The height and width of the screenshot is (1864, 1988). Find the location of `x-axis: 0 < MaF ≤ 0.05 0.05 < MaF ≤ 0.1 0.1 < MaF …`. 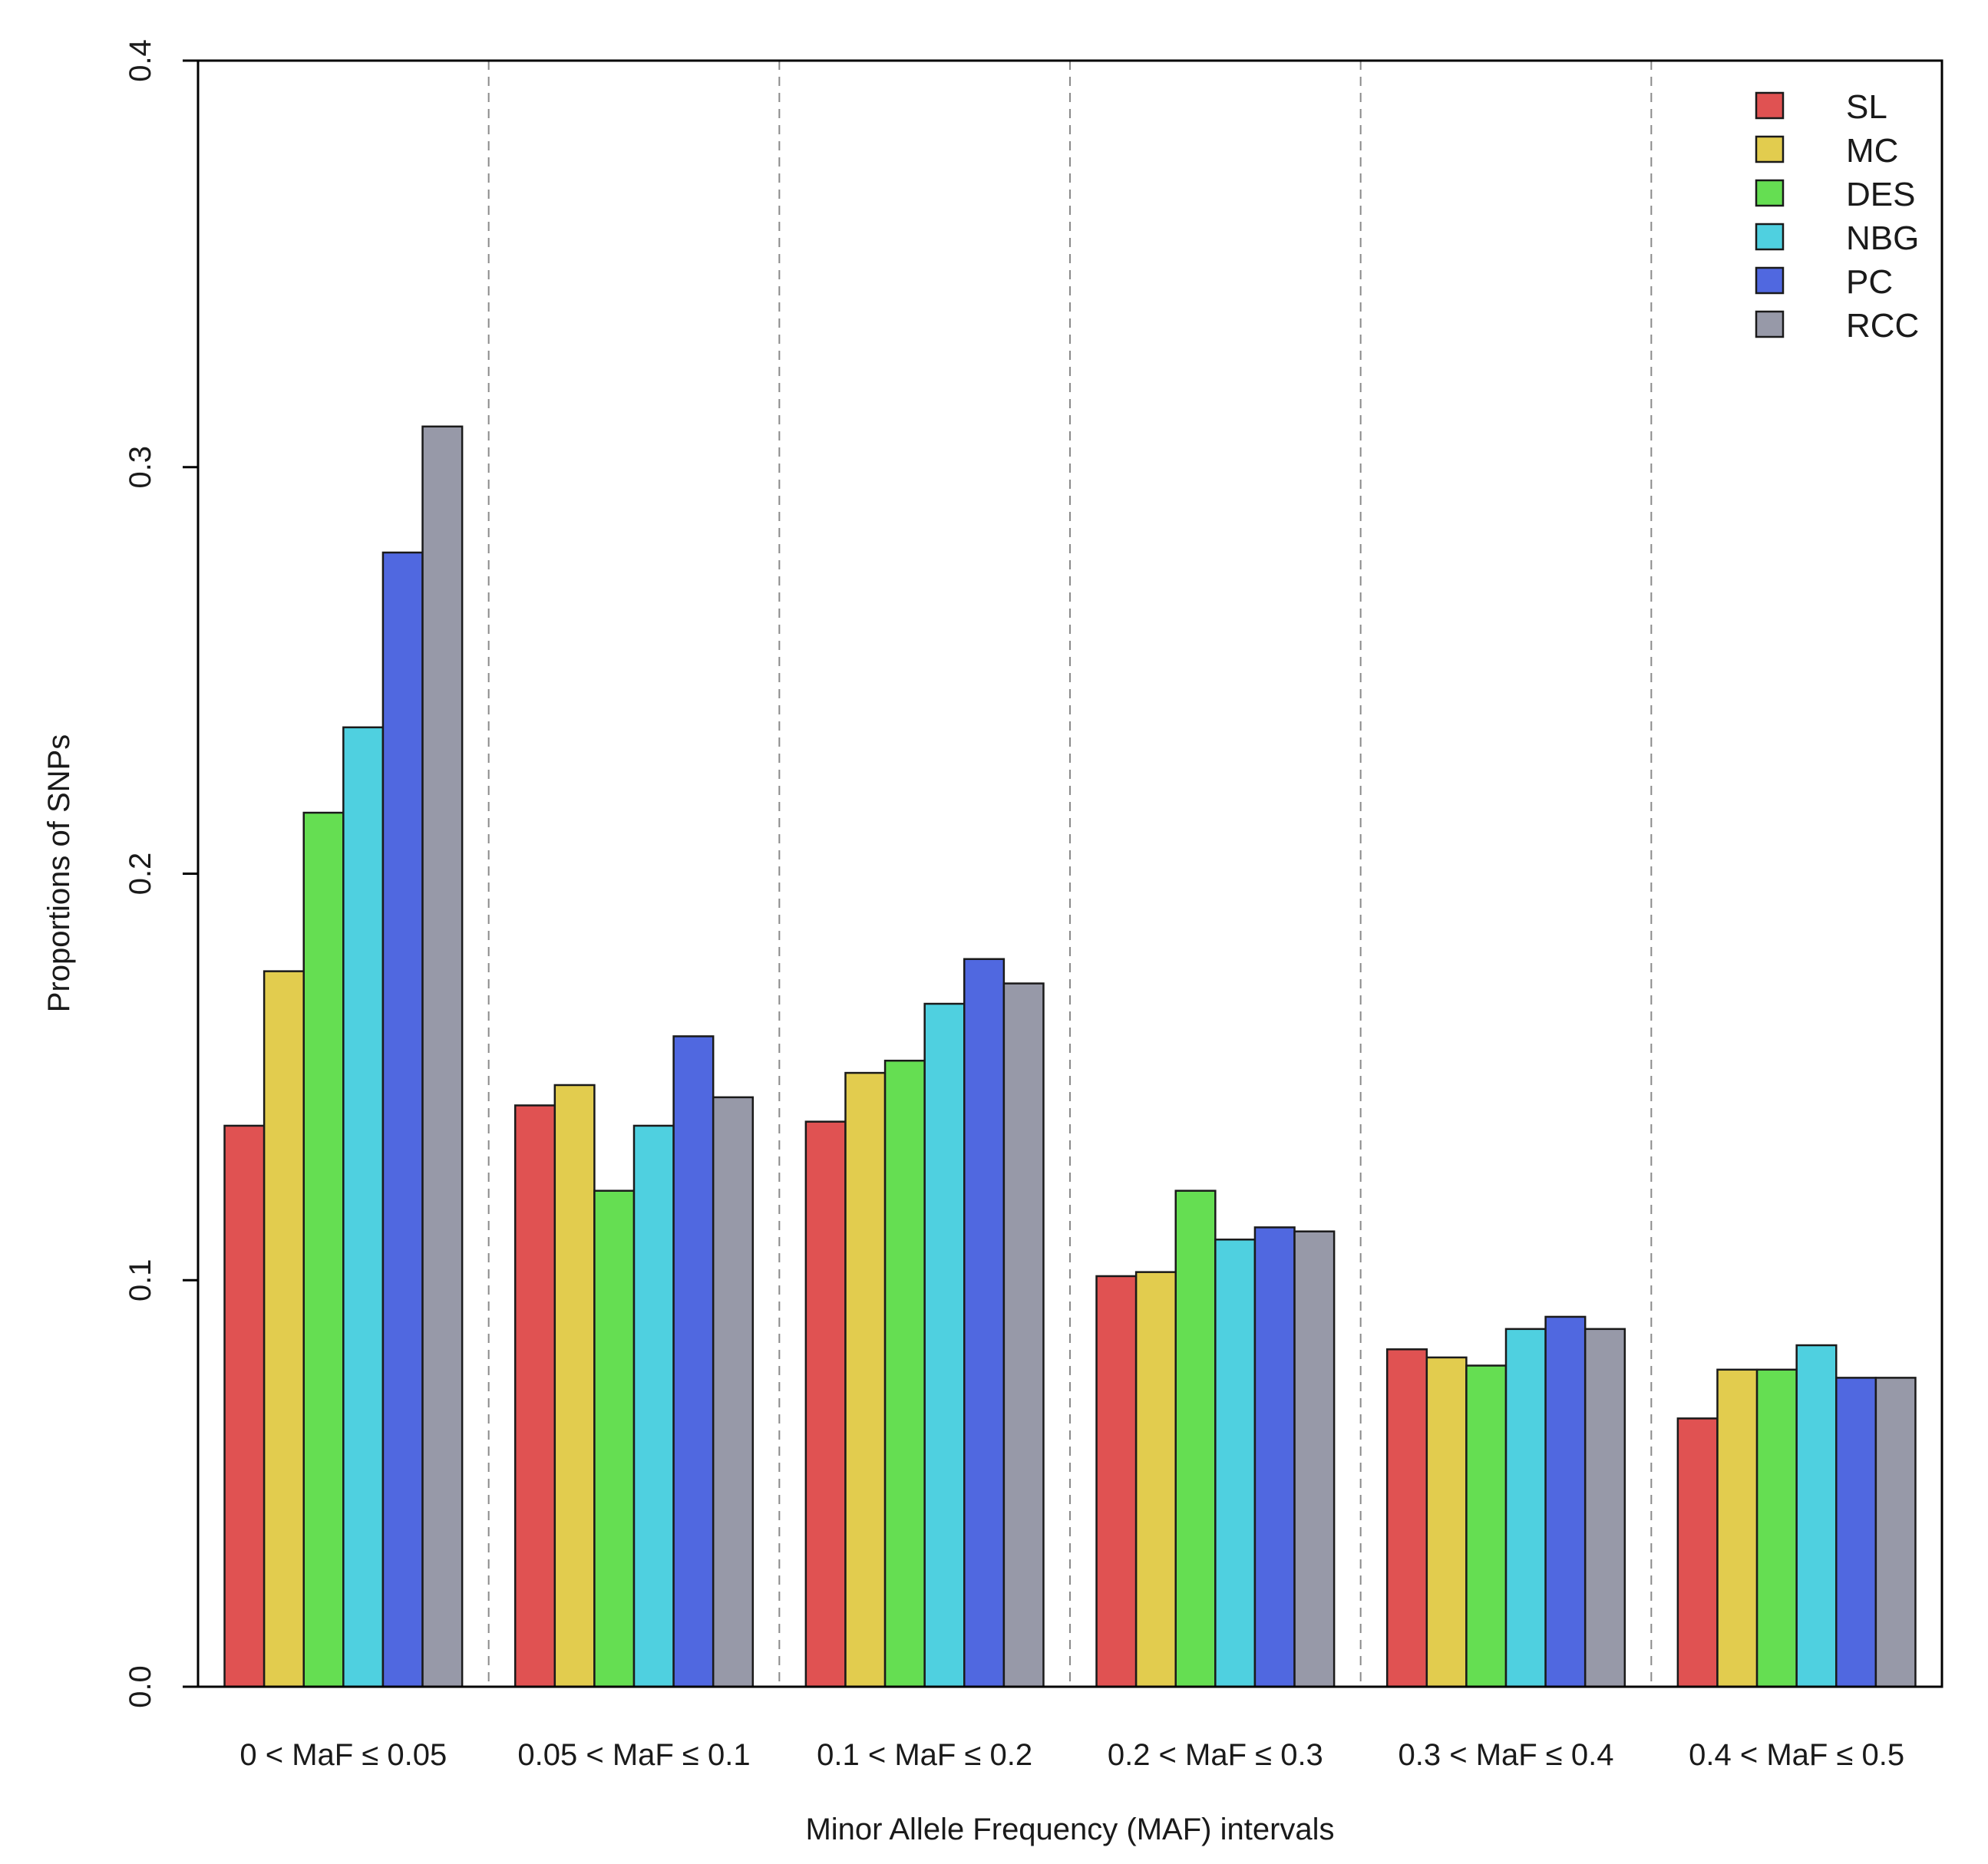

x-axis: 0 < MaF ≤ 0.05 0.05 < MaF ≤ 0.1 0.1 < MaF … is located at coordinates (1071, 1755).